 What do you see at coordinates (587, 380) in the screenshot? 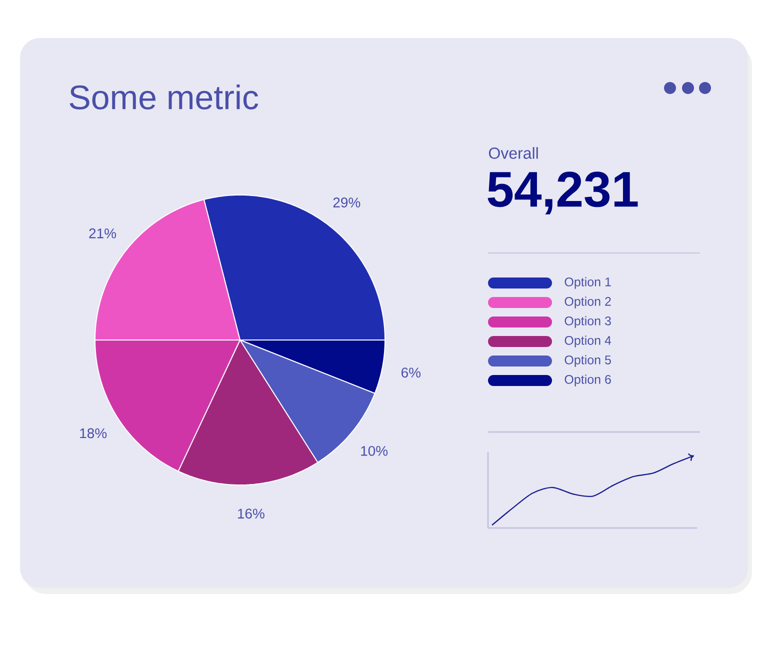
I see `legend-label: Option 6` at bounding box center [587, 380].